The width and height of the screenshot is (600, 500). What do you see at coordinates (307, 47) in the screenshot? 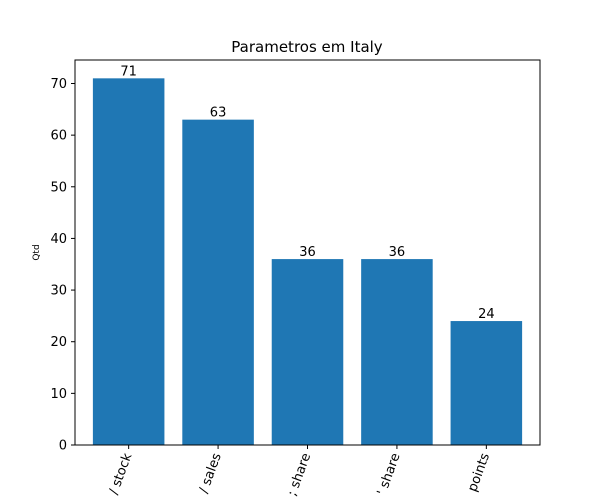
I see `chart-title: Parametros em Italy` at bounding box center [307, 47].